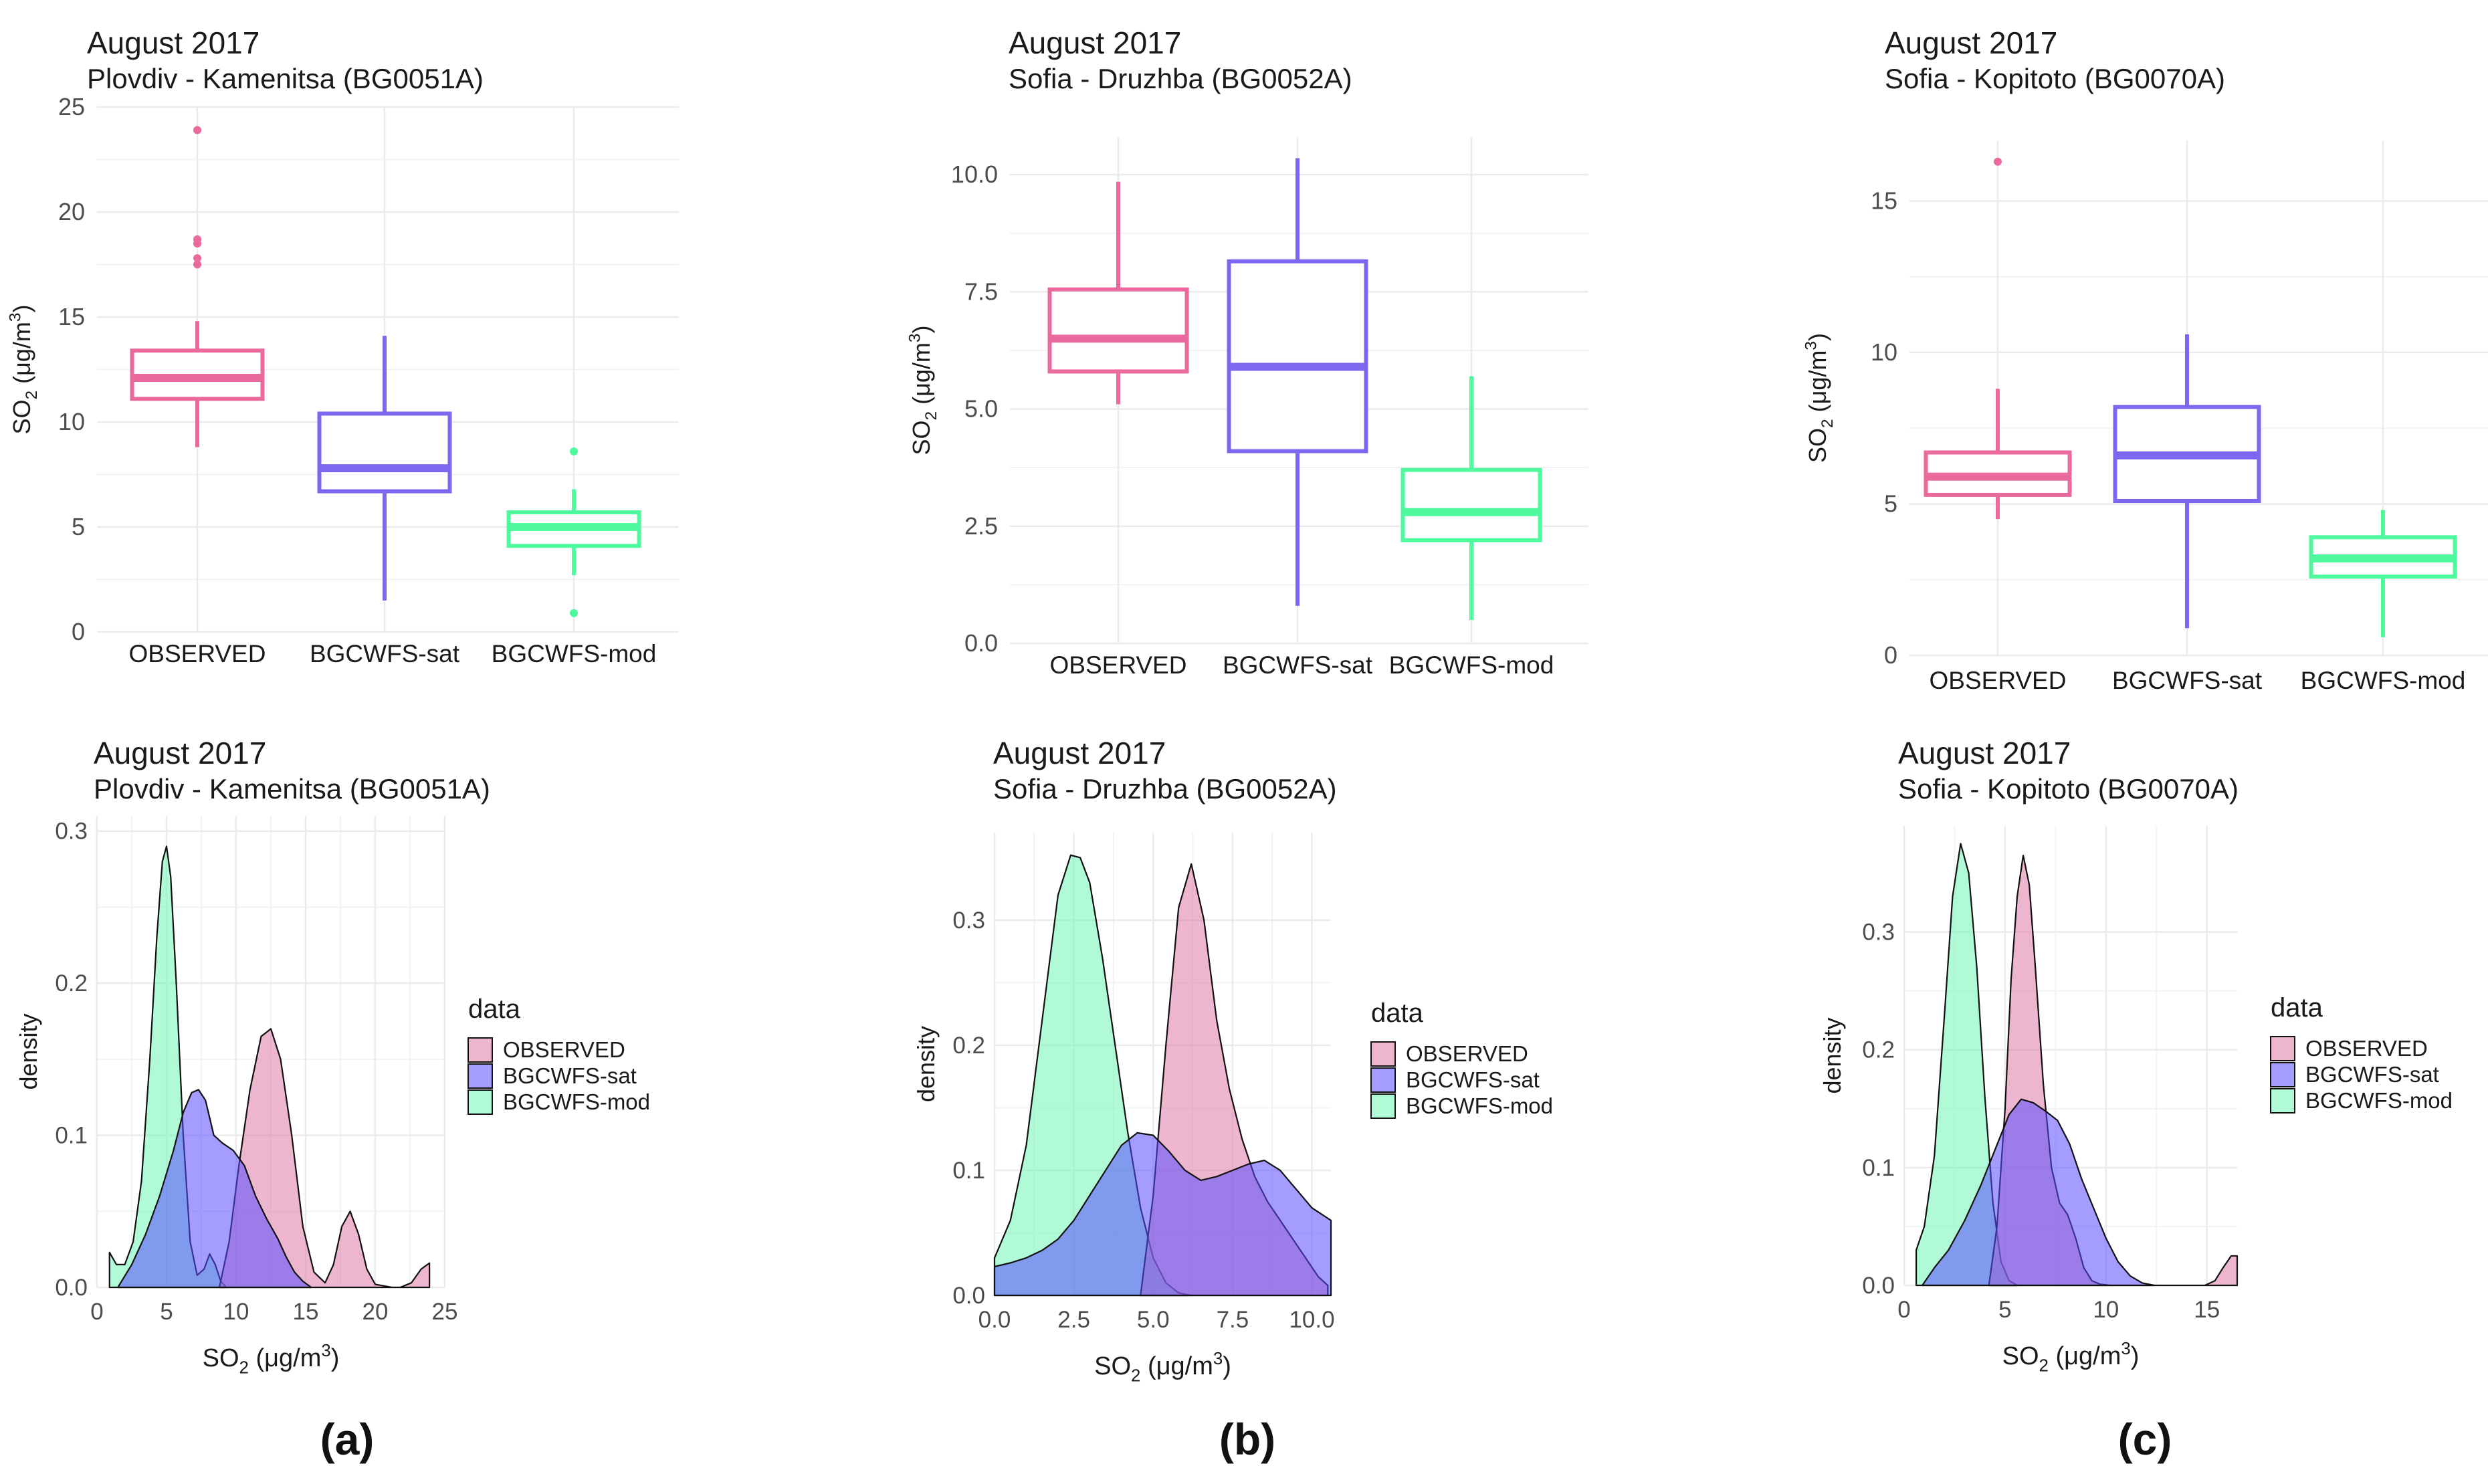  Describe the element at coordinates (2145, 1439) in the screenshot. I see `panel-label: (c)` at that location.